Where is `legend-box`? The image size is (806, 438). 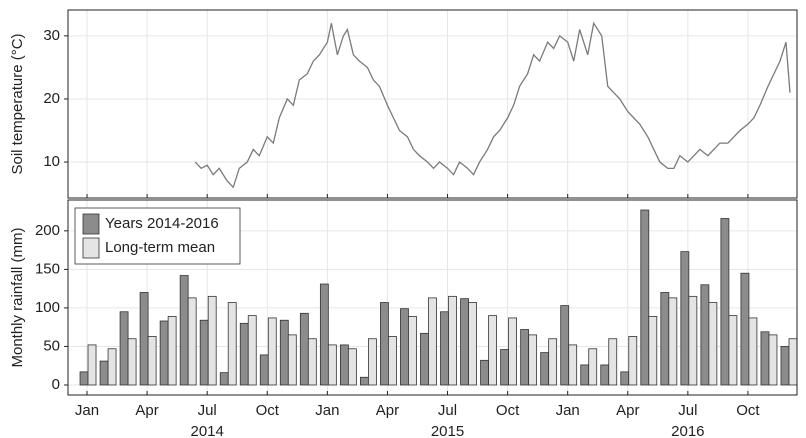
legend-box is located at coordinates (157, 236).